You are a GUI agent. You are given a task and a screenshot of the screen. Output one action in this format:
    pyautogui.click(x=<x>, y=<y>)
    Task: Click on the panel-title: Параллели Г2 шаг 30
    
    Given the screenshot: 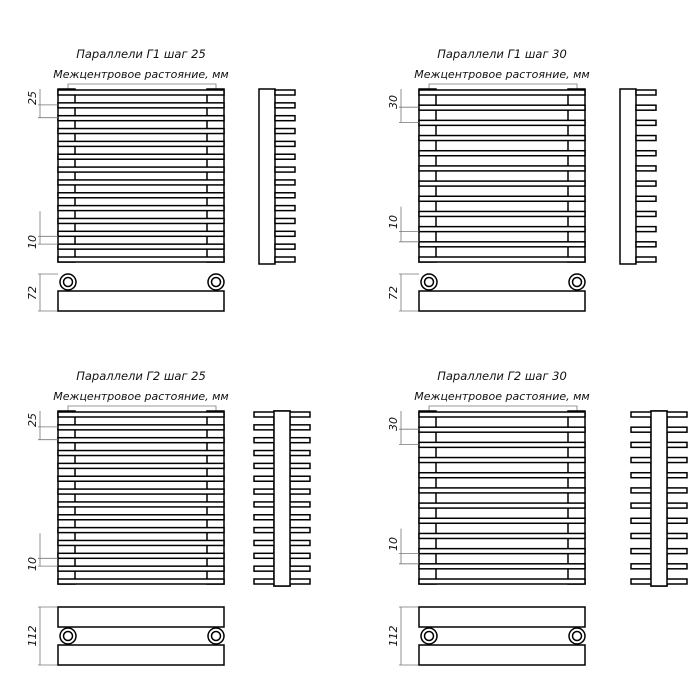 What is the action you would take?
    pyautogui.click(x=502, y=376)
    